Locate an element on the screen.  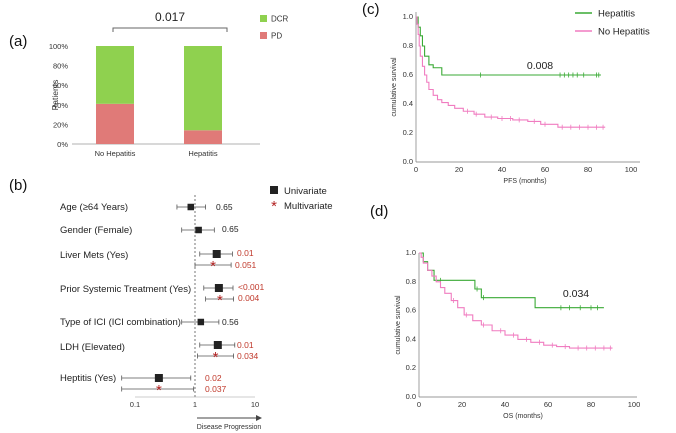
c-ytick-4: 0.8 is located at coordinates (408, 45).